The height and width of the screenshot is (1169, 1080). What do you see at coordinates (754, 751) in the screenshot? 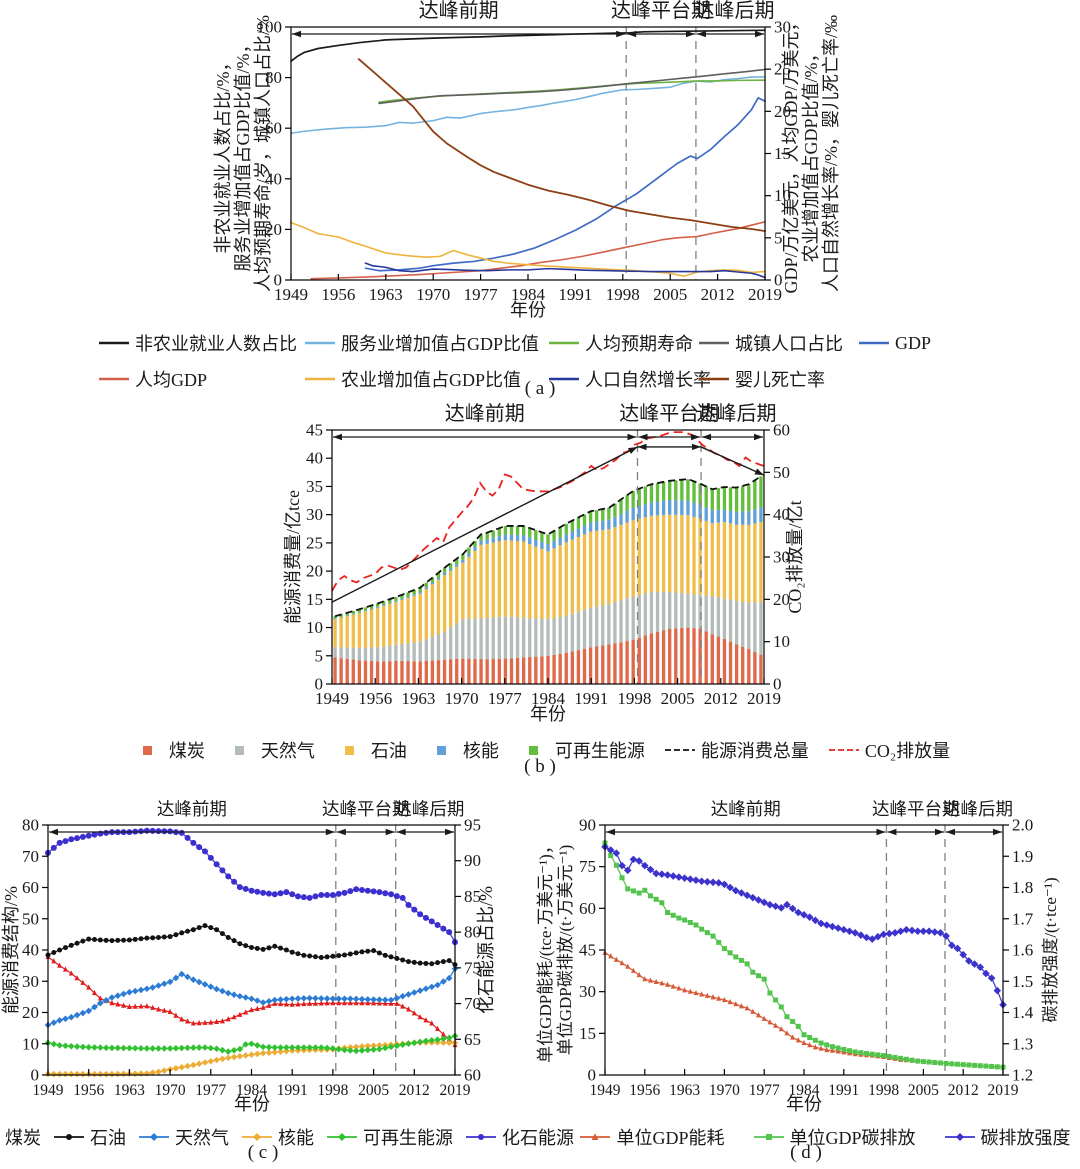
I see `legend-label: 能源消费总量` at bounding box center [754, 751].